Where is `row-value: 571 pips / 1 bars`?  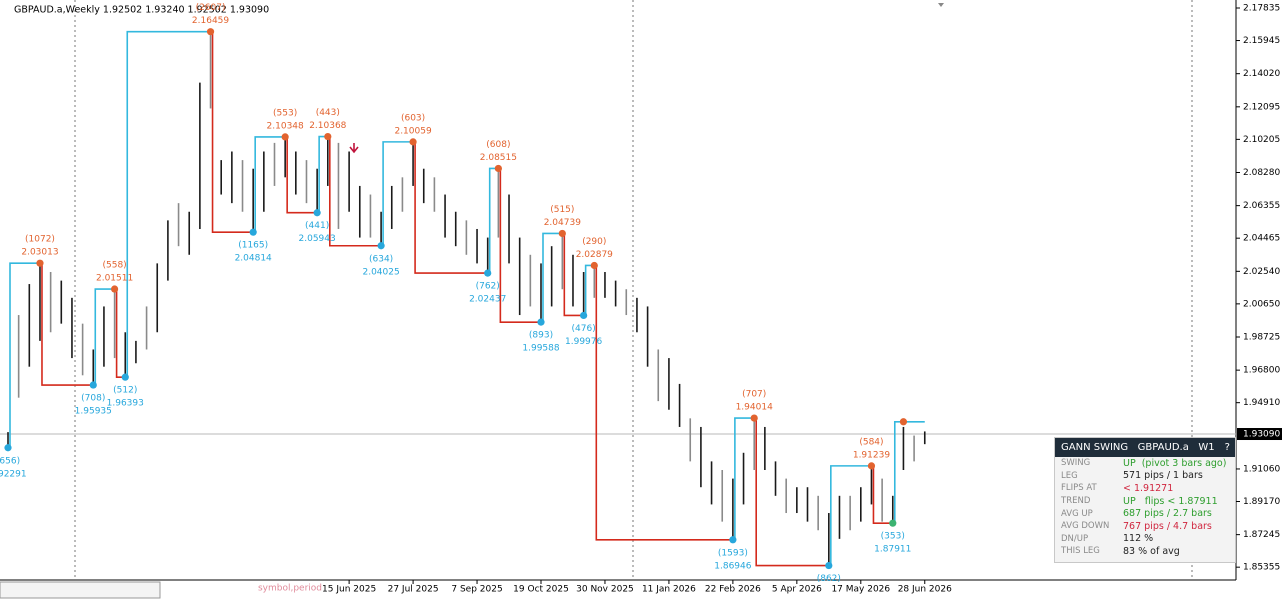 row-value: 571 pips / 1 bars is located at coordinates (1163, 476).